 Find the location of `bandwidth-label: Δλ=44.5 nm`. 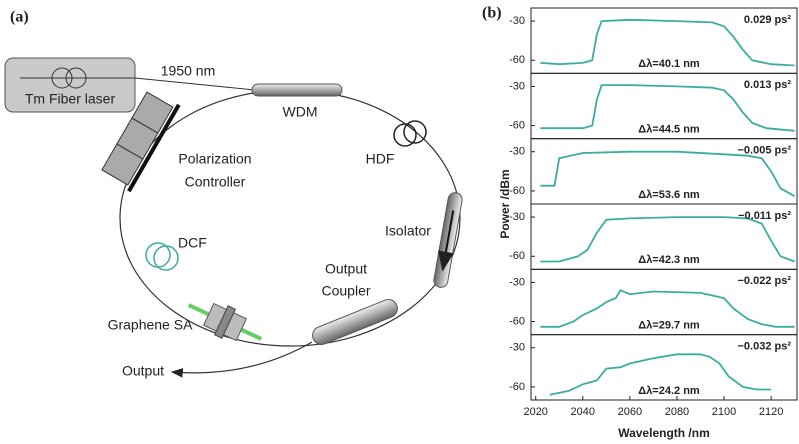

bandwidth-label: Δλ=44.5 nm is located at coordinates (669, 130).